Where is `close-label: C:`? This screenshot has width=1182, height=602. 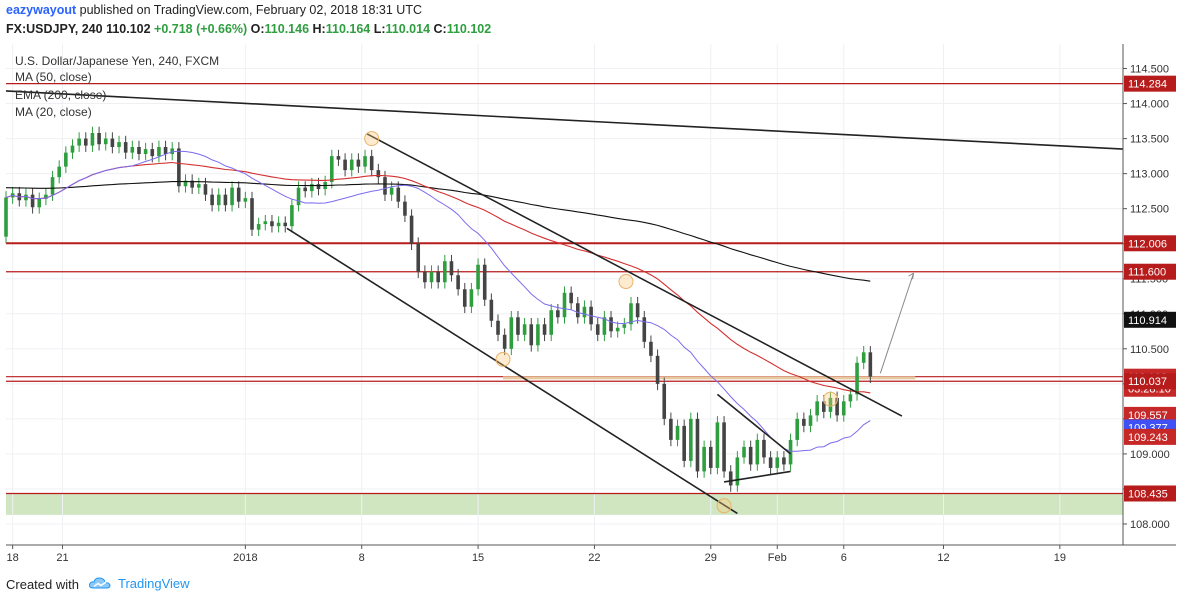
close-label: C: is located at coordinates (440, 29).